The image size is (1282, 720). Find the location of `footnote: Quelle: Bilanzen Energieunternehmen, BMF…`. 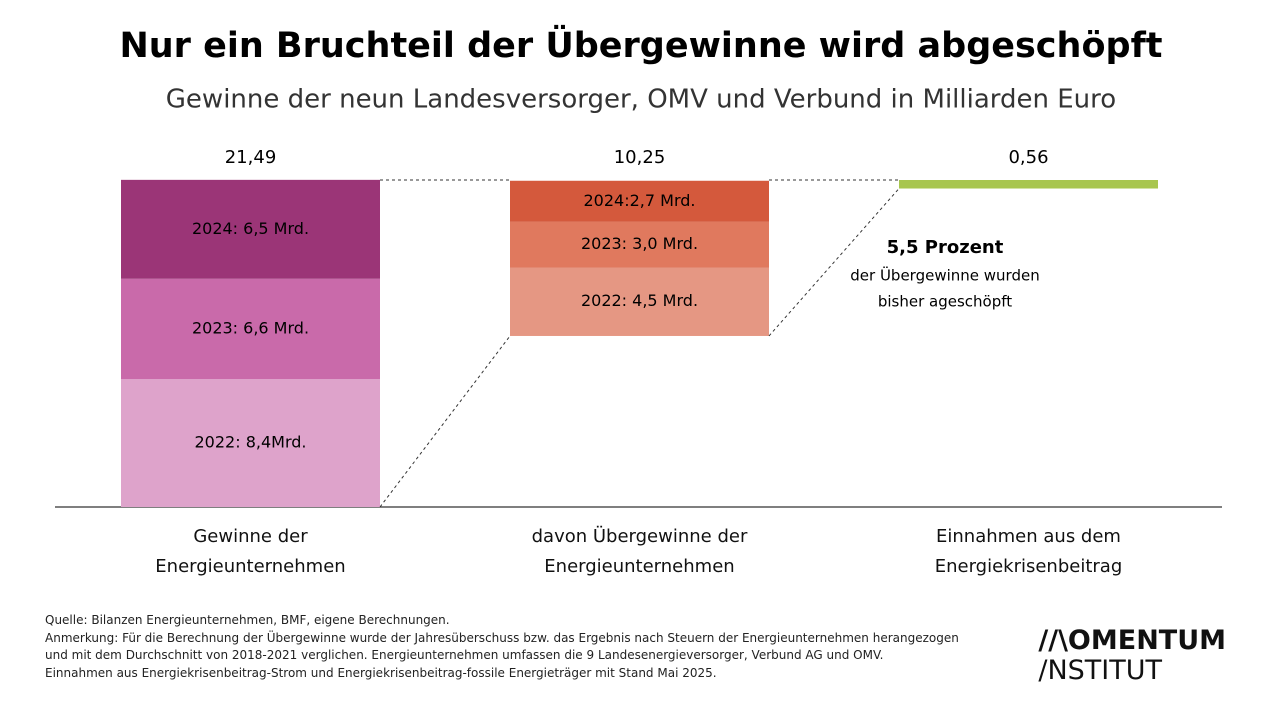

footnote: Quelle: Bilanzen Energieunternehmen, BMF… is located at coordinates (247, 620).